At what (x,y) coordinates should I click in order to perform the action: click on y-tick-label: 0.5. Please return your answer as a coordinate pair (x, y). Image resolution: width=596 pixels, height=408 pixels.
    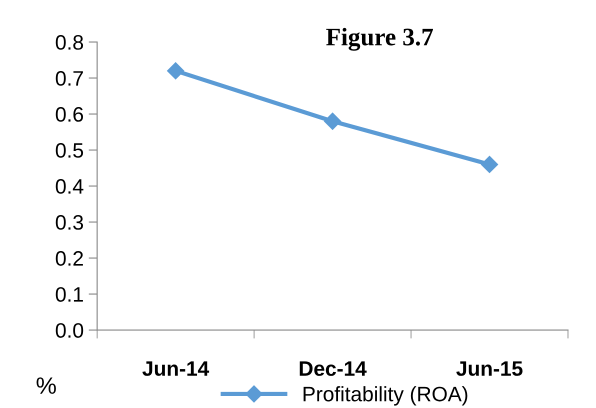
    Looking at the image, I should click on (70, 150).